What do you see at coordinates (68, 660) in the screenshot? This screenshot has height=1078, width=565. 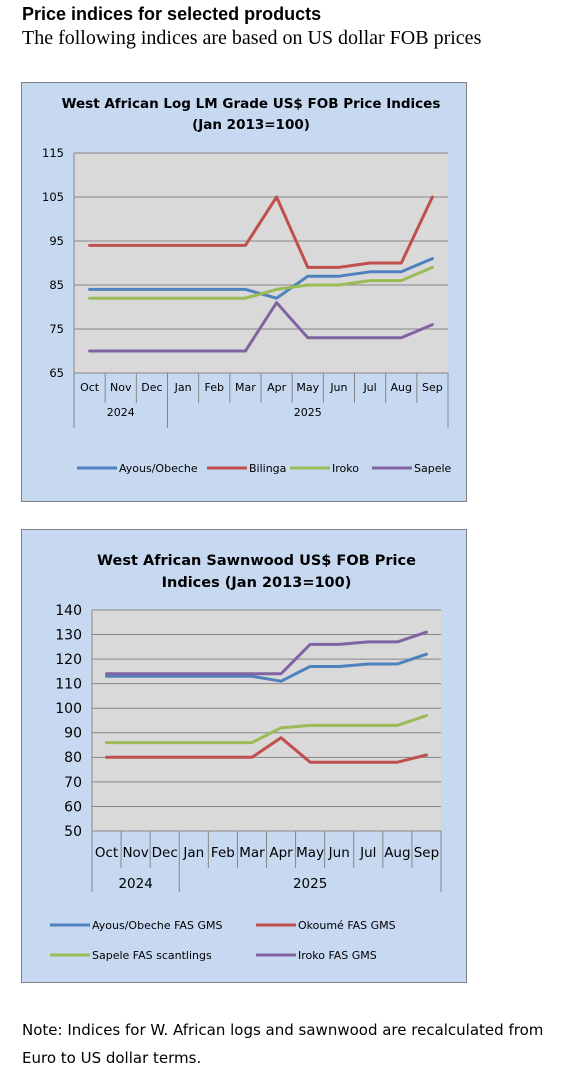 I see `y-tick-label: 120` at bounding box center [68, 660].